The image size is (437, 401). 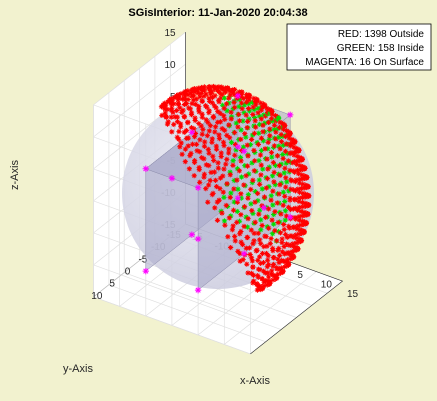 I want to click on y-tick-label: 0, so click(x=128, y=272).